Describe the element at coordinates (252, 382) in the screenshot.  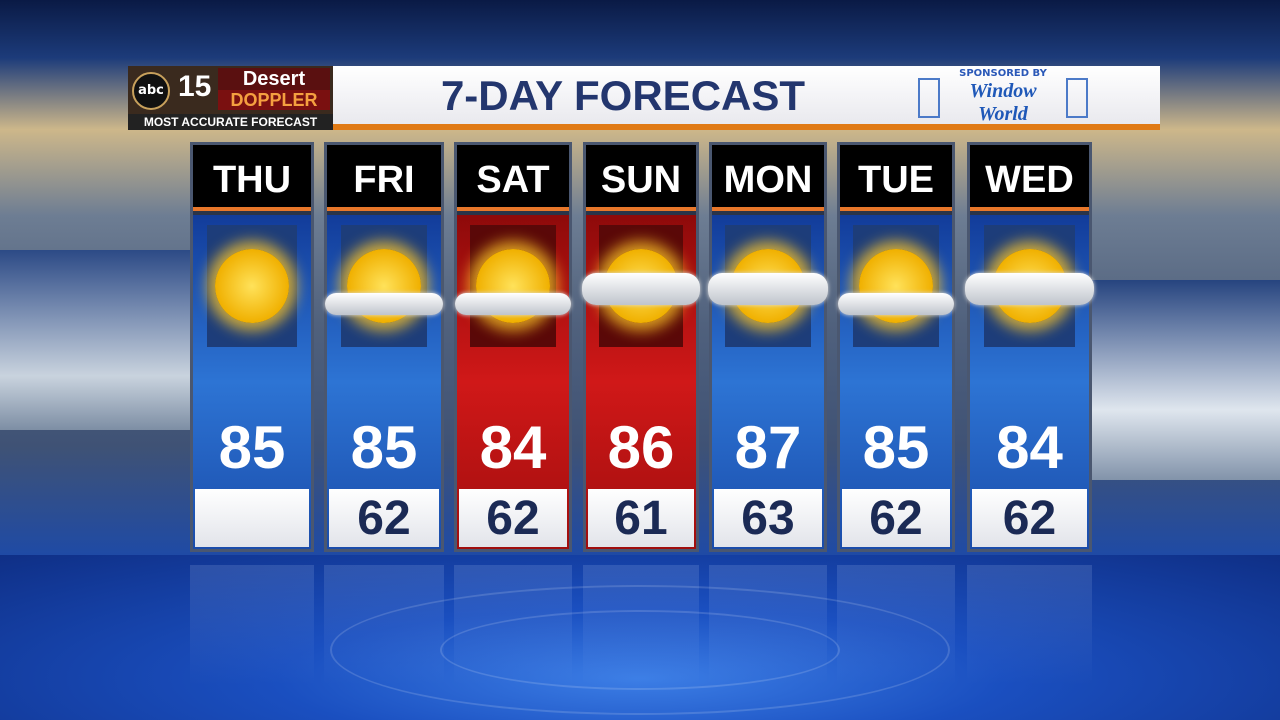
I see `day-panel: 85` at that location.